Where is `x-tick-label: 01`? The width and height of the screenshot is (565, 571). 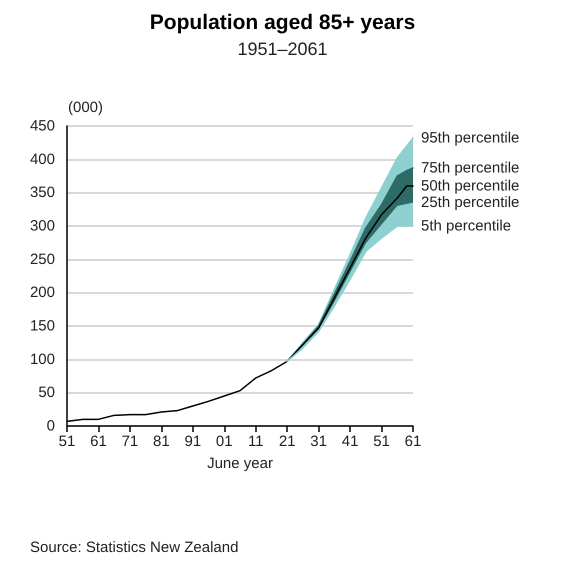 x-tick-label: 01 is located at coordinates (224, 441).